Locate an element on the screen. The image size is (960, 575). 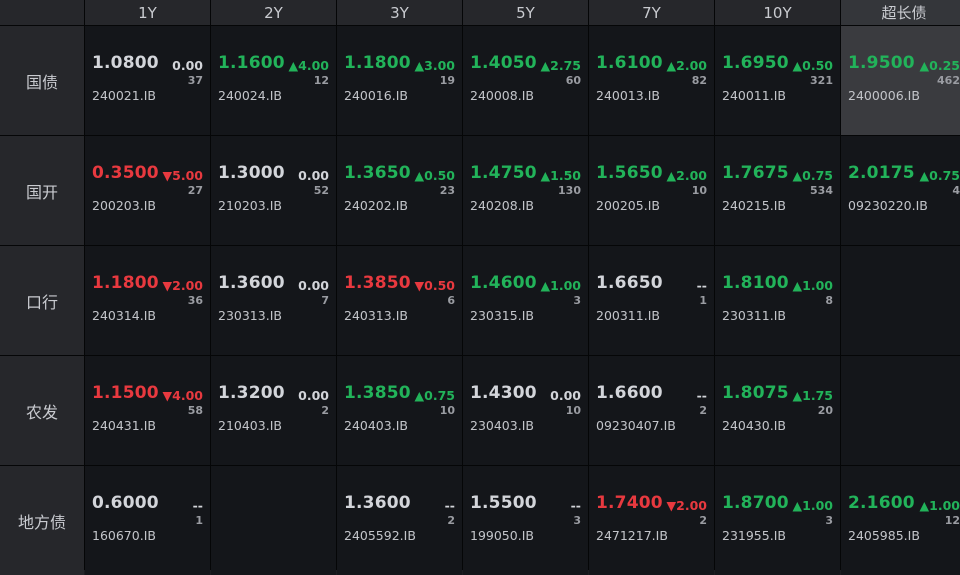
trade-count: 6 is located at coordinates (451, 300).